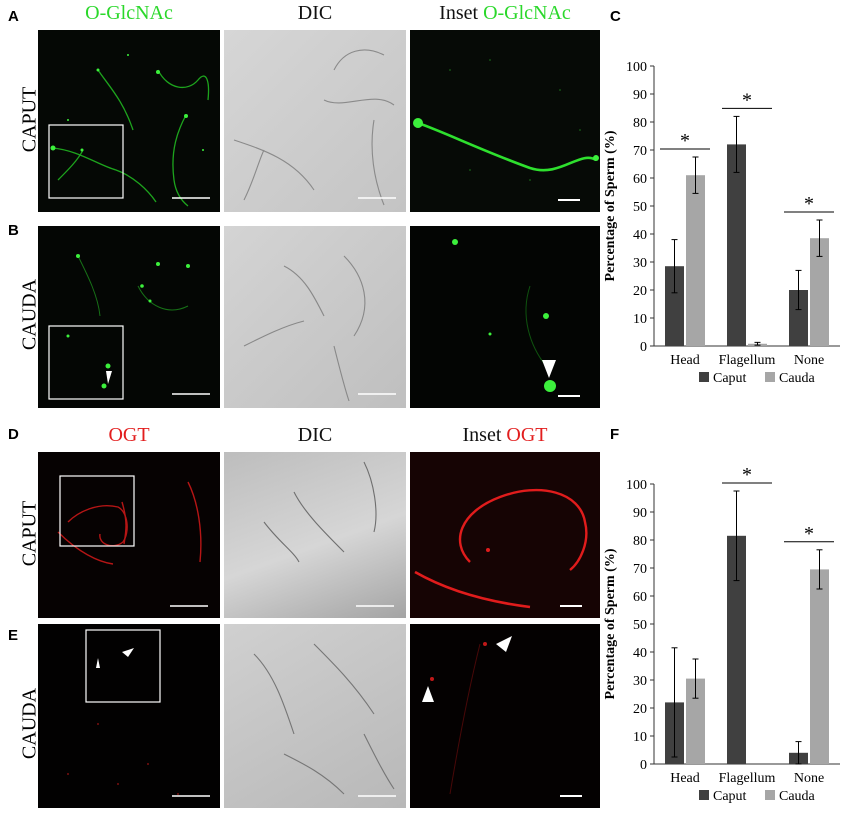 This screenshot has height=827, width=856. I want to click on micrograph-dic-cauda-top, so click(315, 317).